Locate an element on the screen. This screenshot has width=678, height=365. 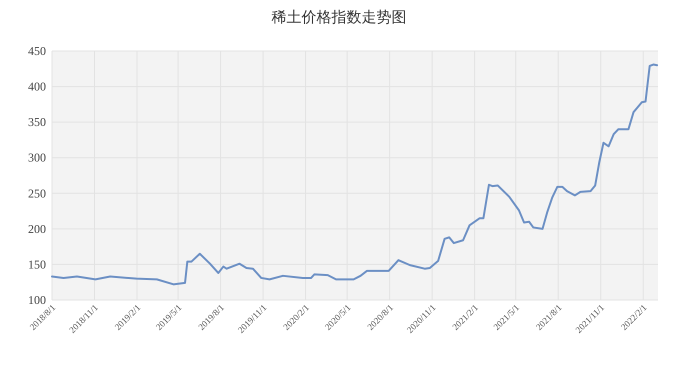
y-tick-label: 250 is located at coordinates (37, 193).